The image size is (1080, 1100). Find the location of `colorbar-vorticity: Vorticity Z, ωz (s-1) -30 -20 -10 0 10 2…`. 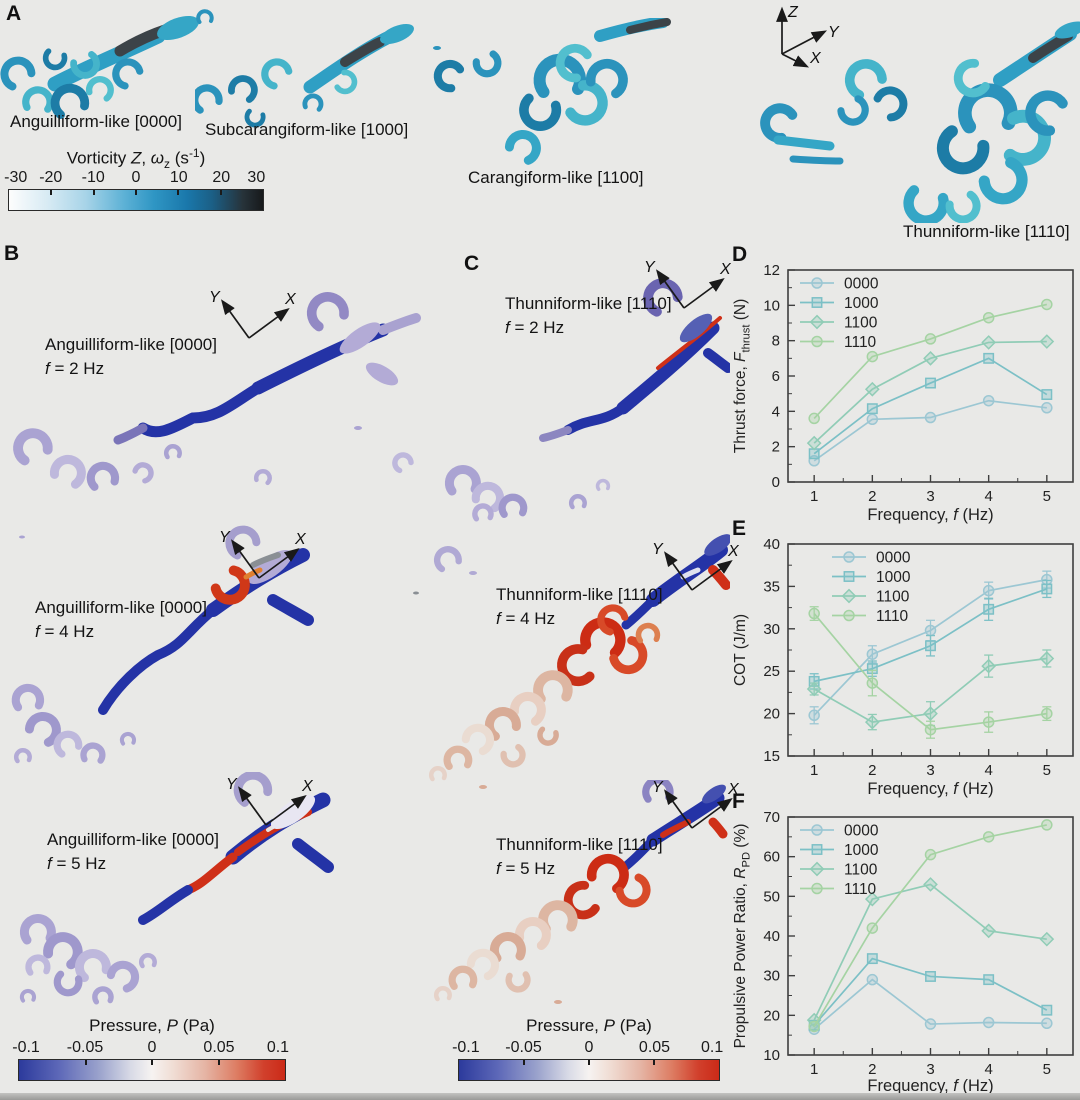

colorbar-vorticity: Vorticity Z, ωz (s-1) -30 -20 -10 0 10 2… is located at coordinates (135, 178).